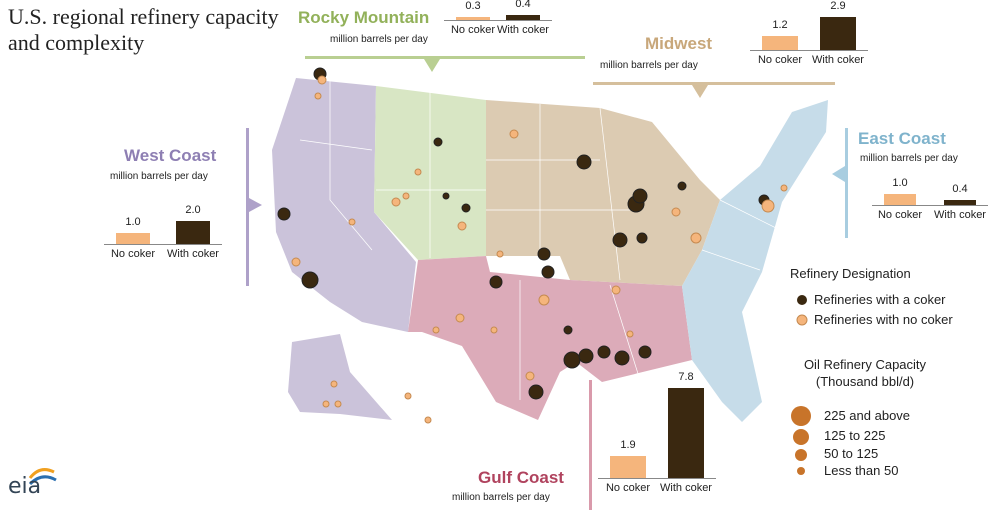 This screenshot has height=510, width=1000. I want to click on value-label: 1.9, so click(628, 445).